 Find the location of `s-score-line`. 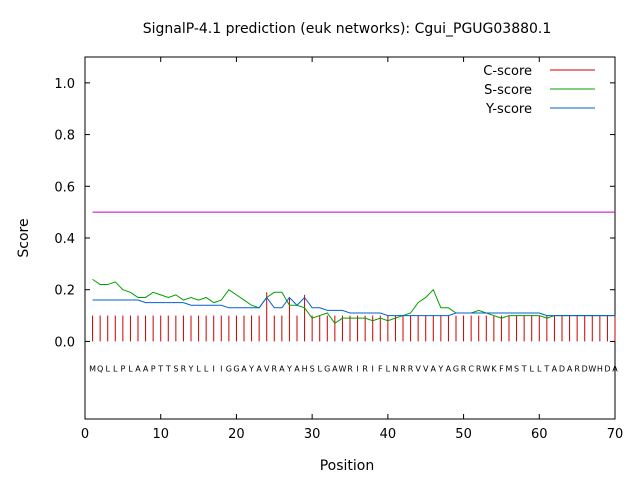

s-score-line is located at coordinates (353, 301).